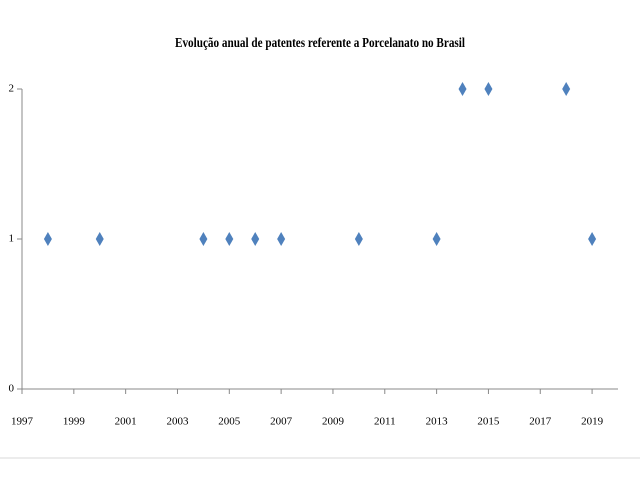 This screenshot has height=485, width=640. Describe the element at coordinates (385, 422) in the screenshot. I see `x-tick-label: 2011` at that location.